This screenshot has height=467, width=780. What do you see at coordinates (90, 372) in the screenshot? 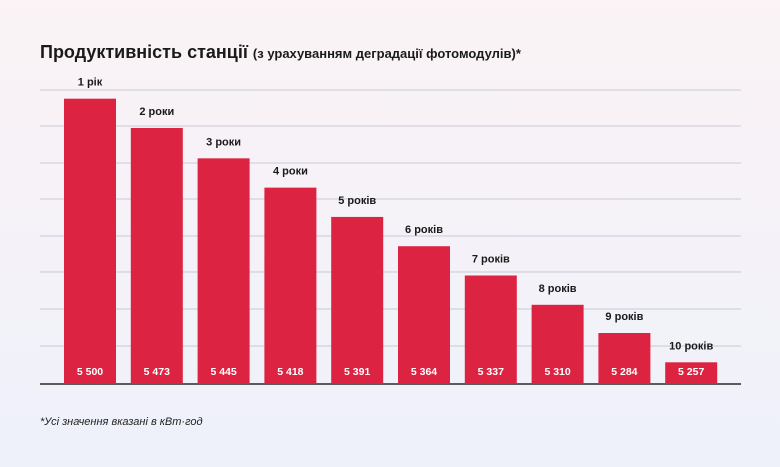
I see `value-label: 5 500` at bounding box center [90, 372].